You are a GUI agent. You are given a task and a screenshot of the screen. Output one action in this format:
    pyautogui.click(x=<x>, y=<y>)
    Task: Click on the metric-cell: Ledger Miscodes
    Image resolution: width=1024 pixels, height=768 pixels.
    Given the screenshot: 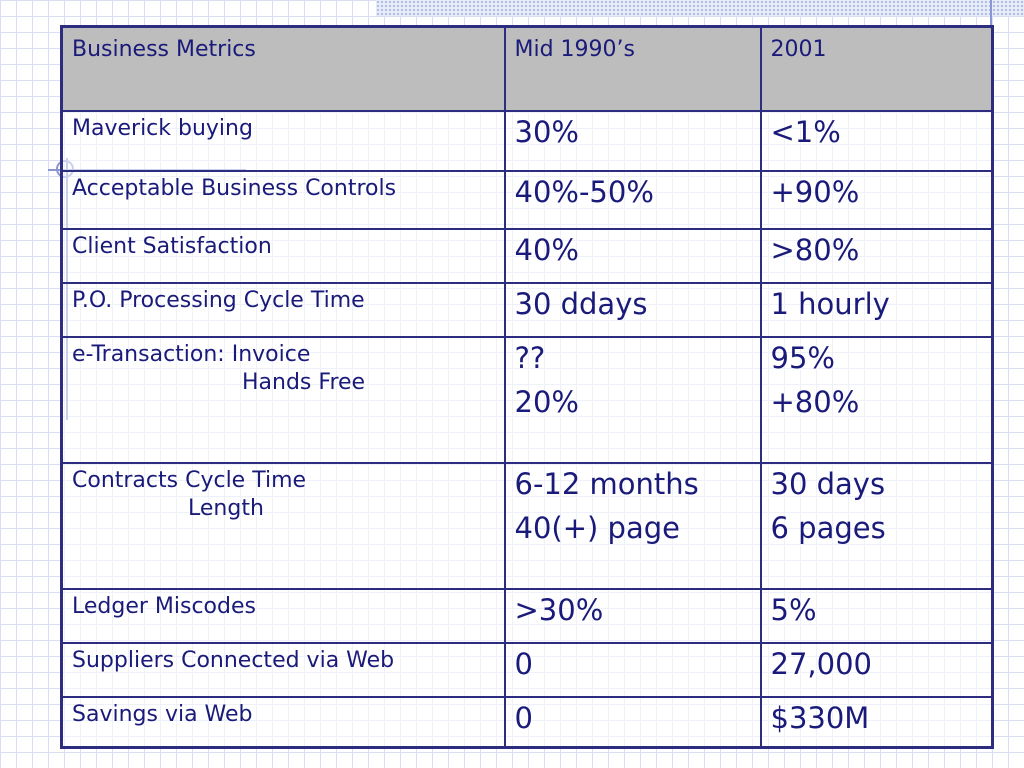 What is the action you would take?
    pyautogui.click(x=283, y=615)
    